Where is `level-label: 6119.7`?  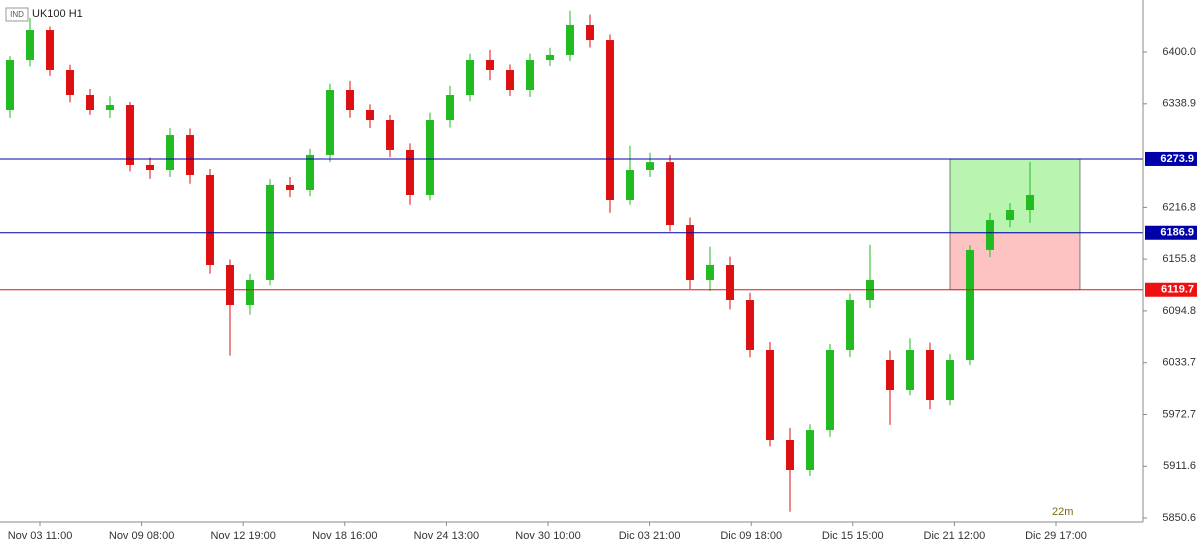 level-label: 6119.7 is located at coordinates (1177, 290).